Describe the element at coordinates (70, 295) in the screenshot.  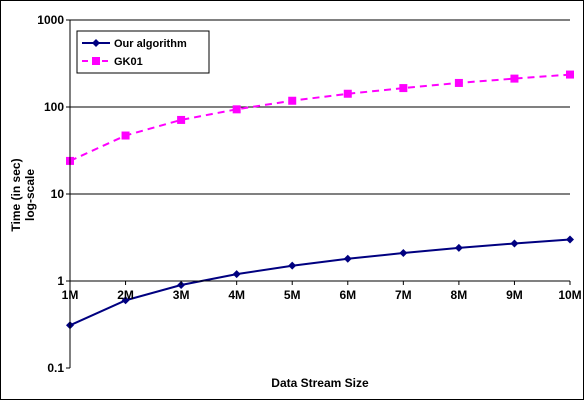
I see `x-tick-label: 1M` at that location.